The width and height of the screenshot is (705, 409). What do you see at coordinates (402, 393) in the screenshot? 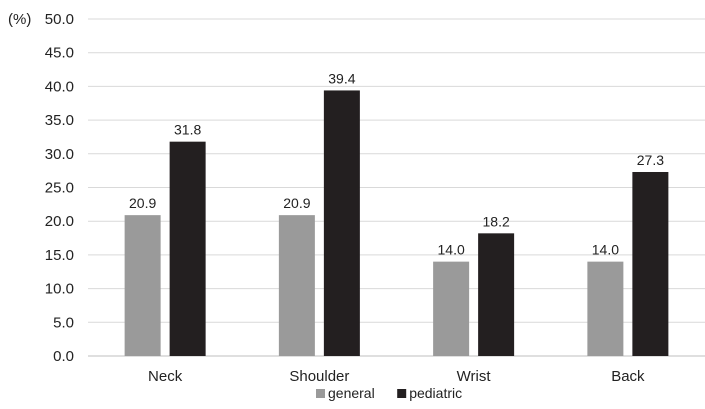
I see `legend-swatch-pediatric` at bounding box center [402, 393].